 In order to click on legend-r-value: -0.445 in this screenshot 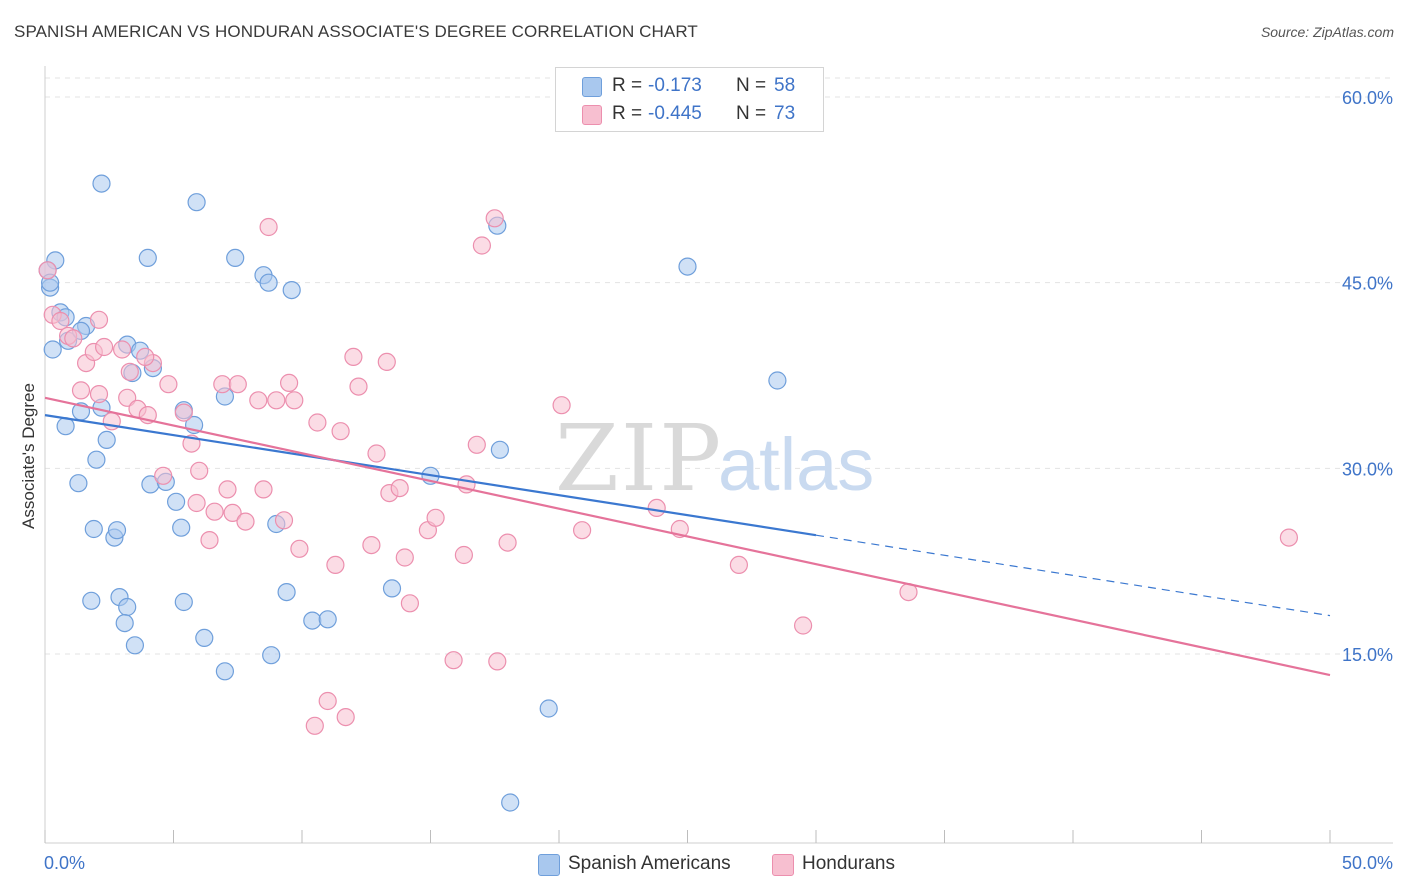, I will do `click(675, 113)`.